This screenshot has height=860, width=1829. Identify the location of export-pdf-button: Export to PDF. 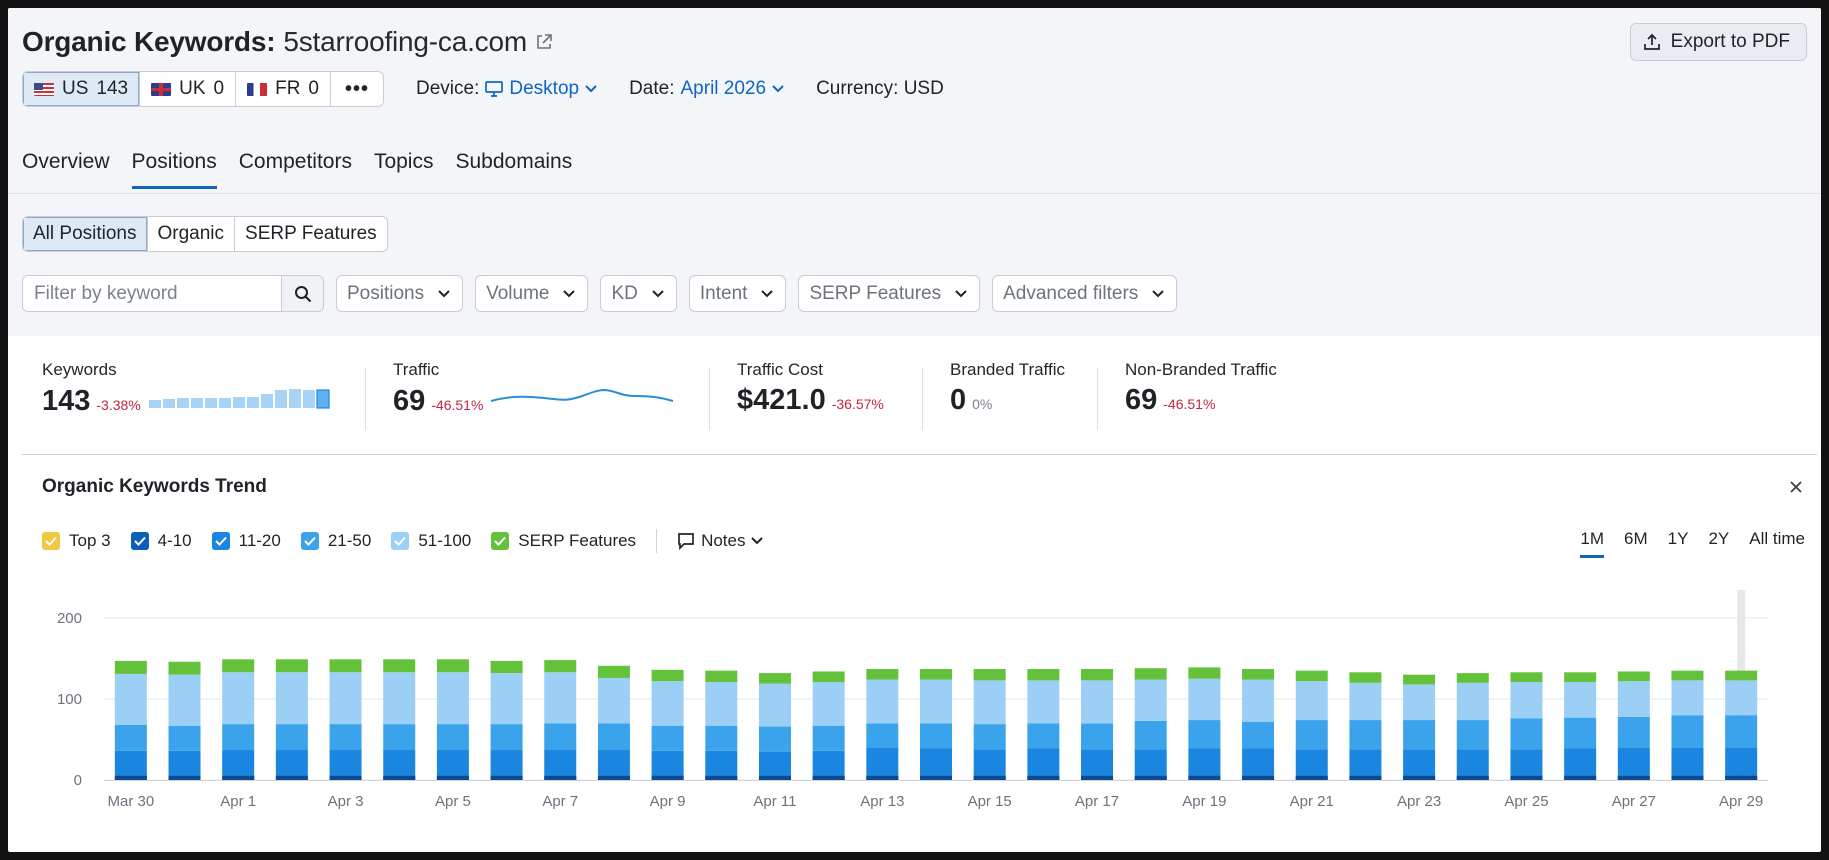
(1718, 42).